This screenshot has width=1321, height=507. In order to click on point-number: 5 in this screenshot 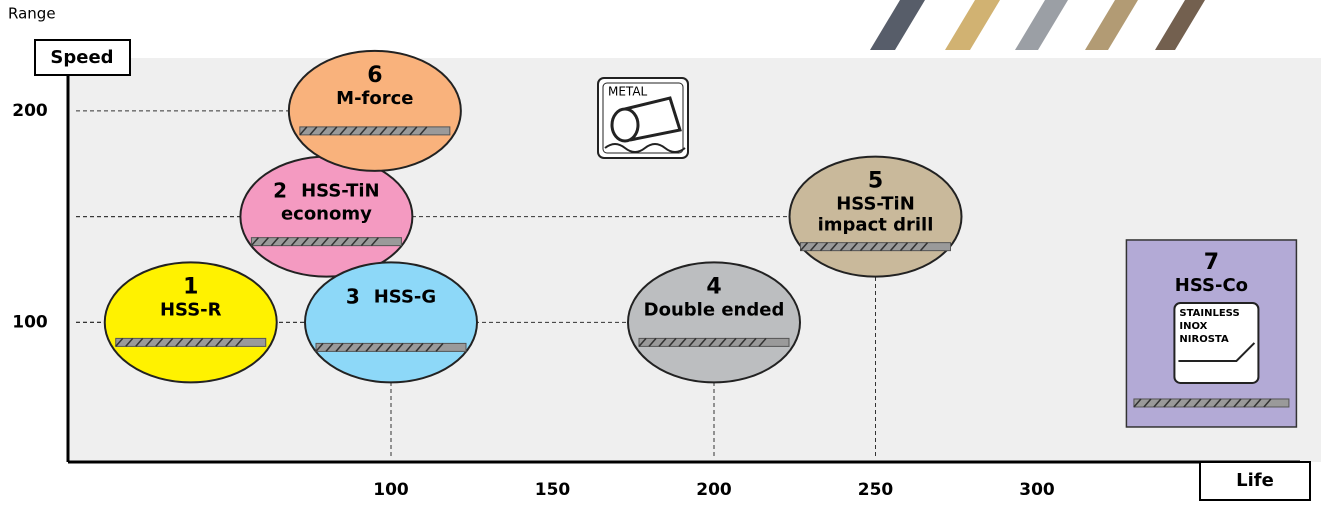, I will do `click(875, 181)`.